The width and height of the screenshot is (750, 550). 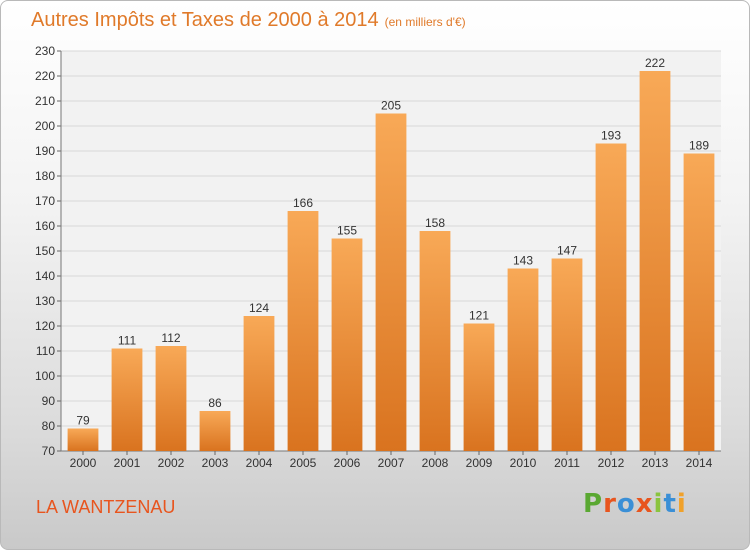 What do you see at coordinates (644, 504) in the screenshot?
I see `logo-letter: x` at bounding box center [644, 504].